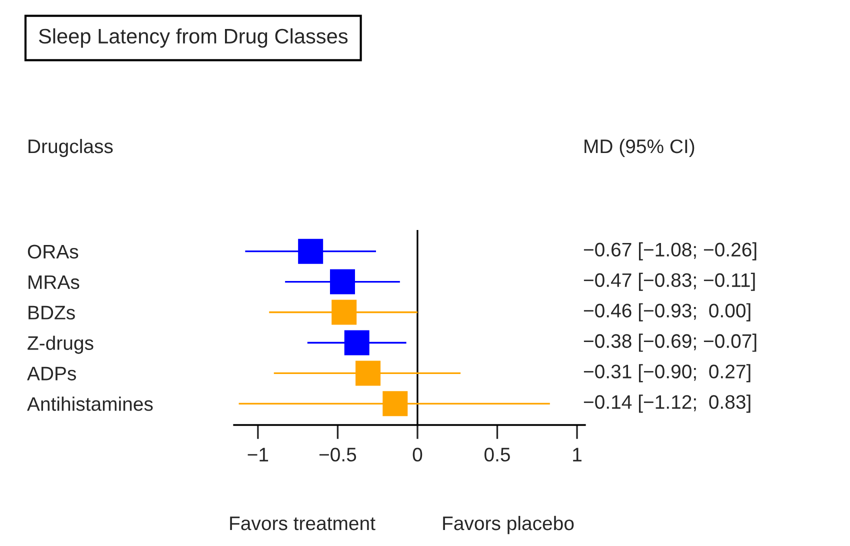 The height and width of the screenshot is (546, 850). Describe the element at coordinates (258, 455) in the screenshot. I see `x-tick-label: −1` at that location.